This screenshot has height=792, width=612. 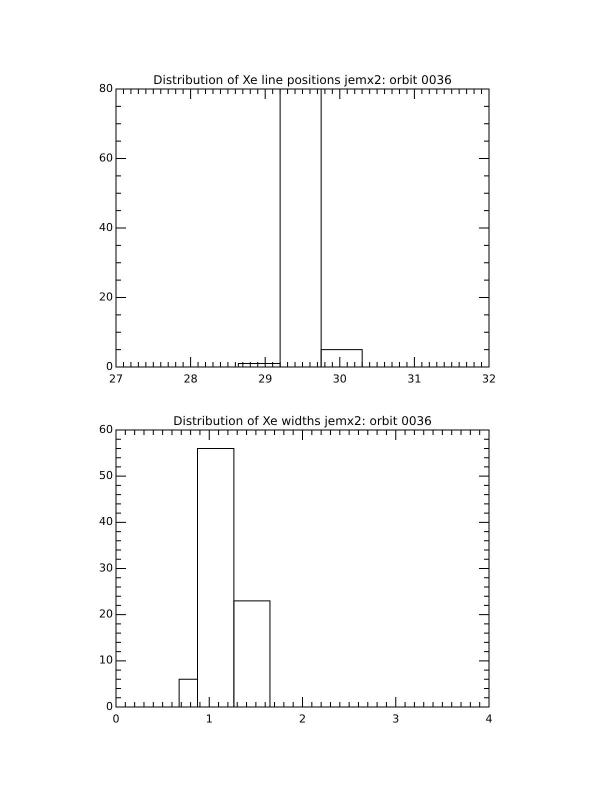 I want to click on y-tick-label: 10, so click(x=106, y=660).